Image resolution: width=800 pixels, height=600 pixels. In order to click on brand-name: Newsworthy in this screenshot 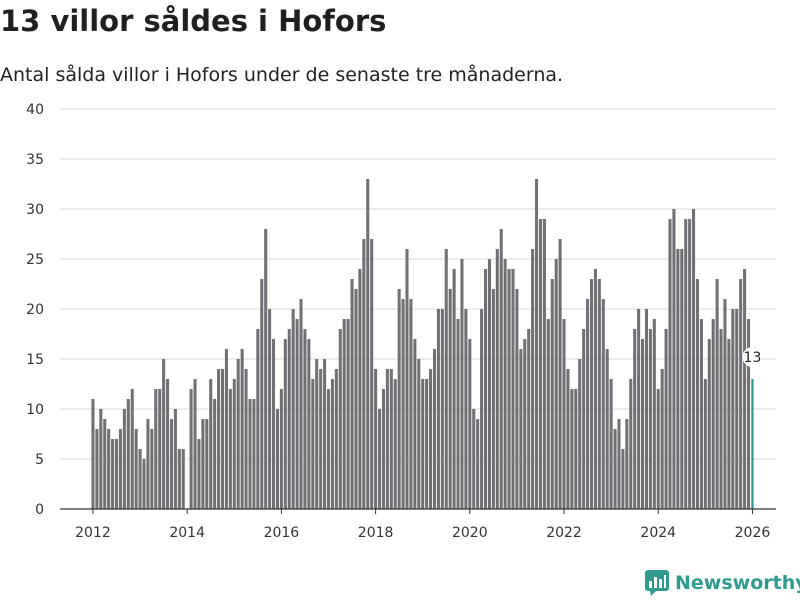, I will do `click(737, 583)`.